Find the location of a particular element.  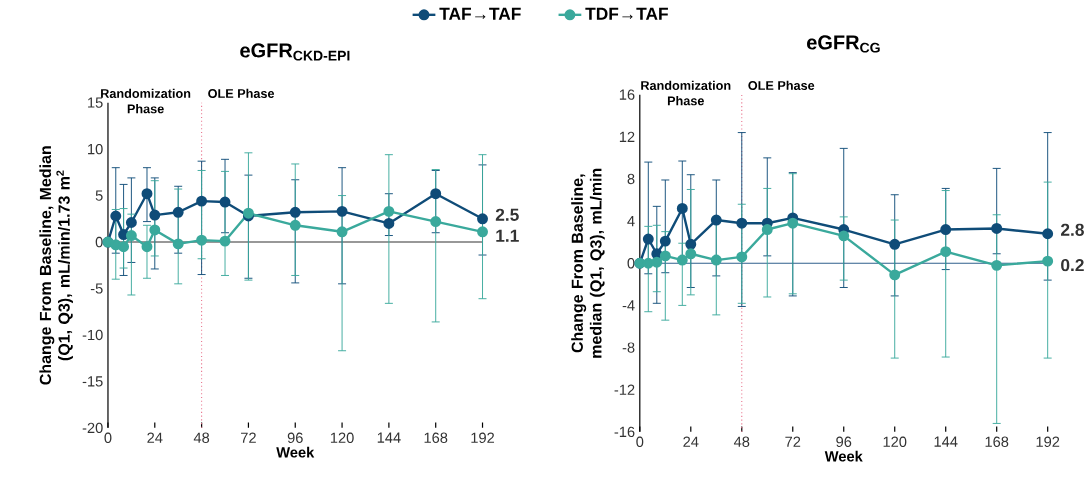

annotation: Randomization Phase is located at coordinates (686, 93).